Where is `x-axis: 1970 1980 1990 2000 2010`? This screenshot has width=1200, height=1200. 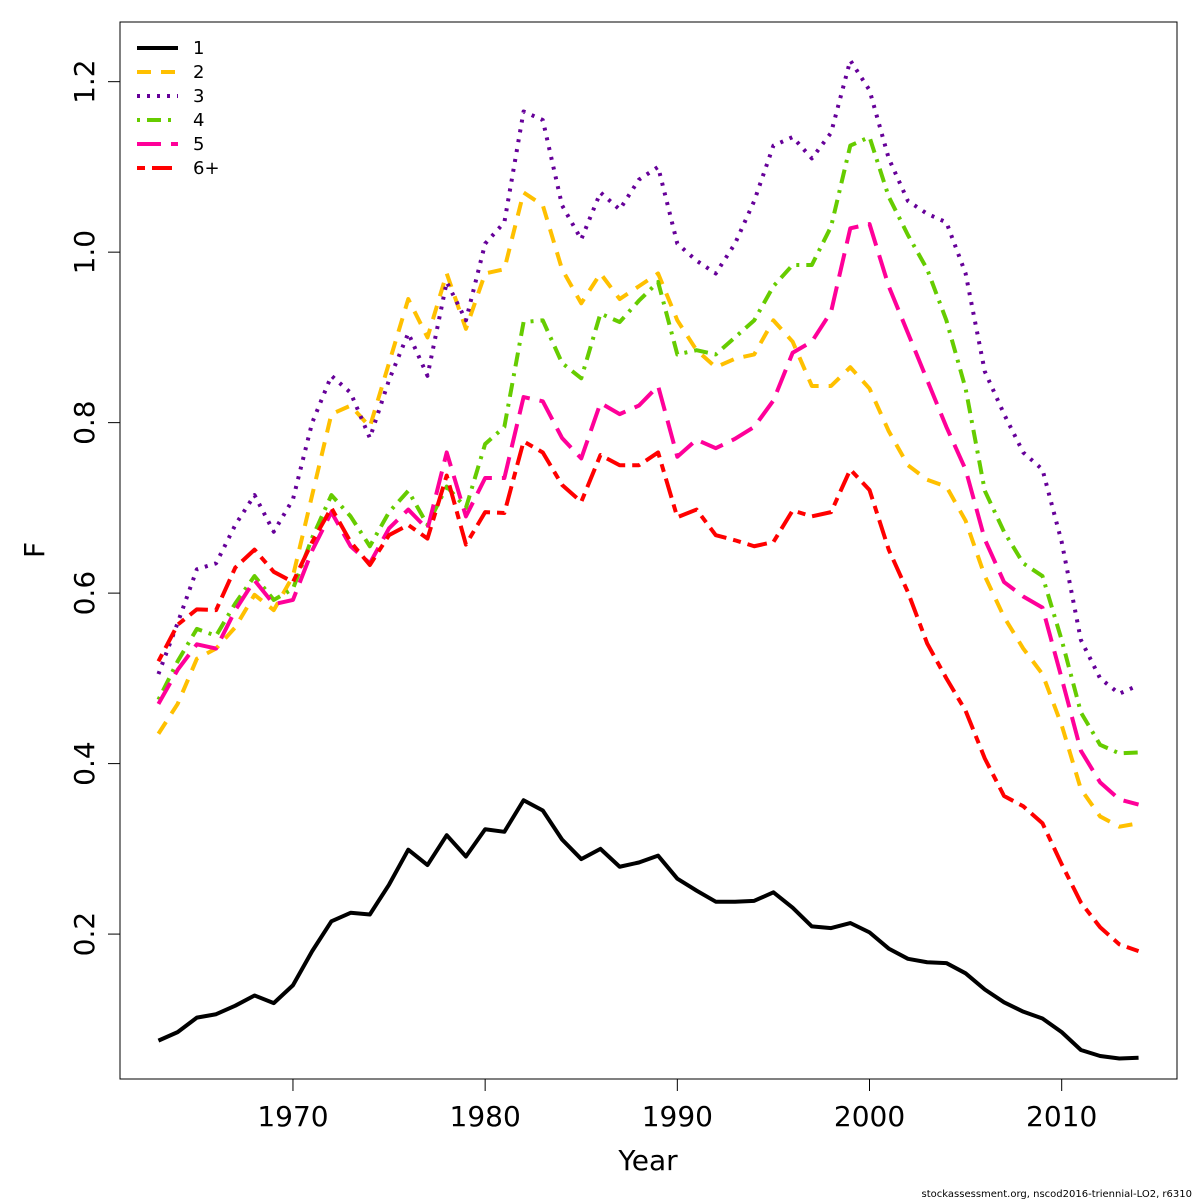
x-axis: 1970 1980 1990 2000 2010 is located at coordinates (677, 1105).